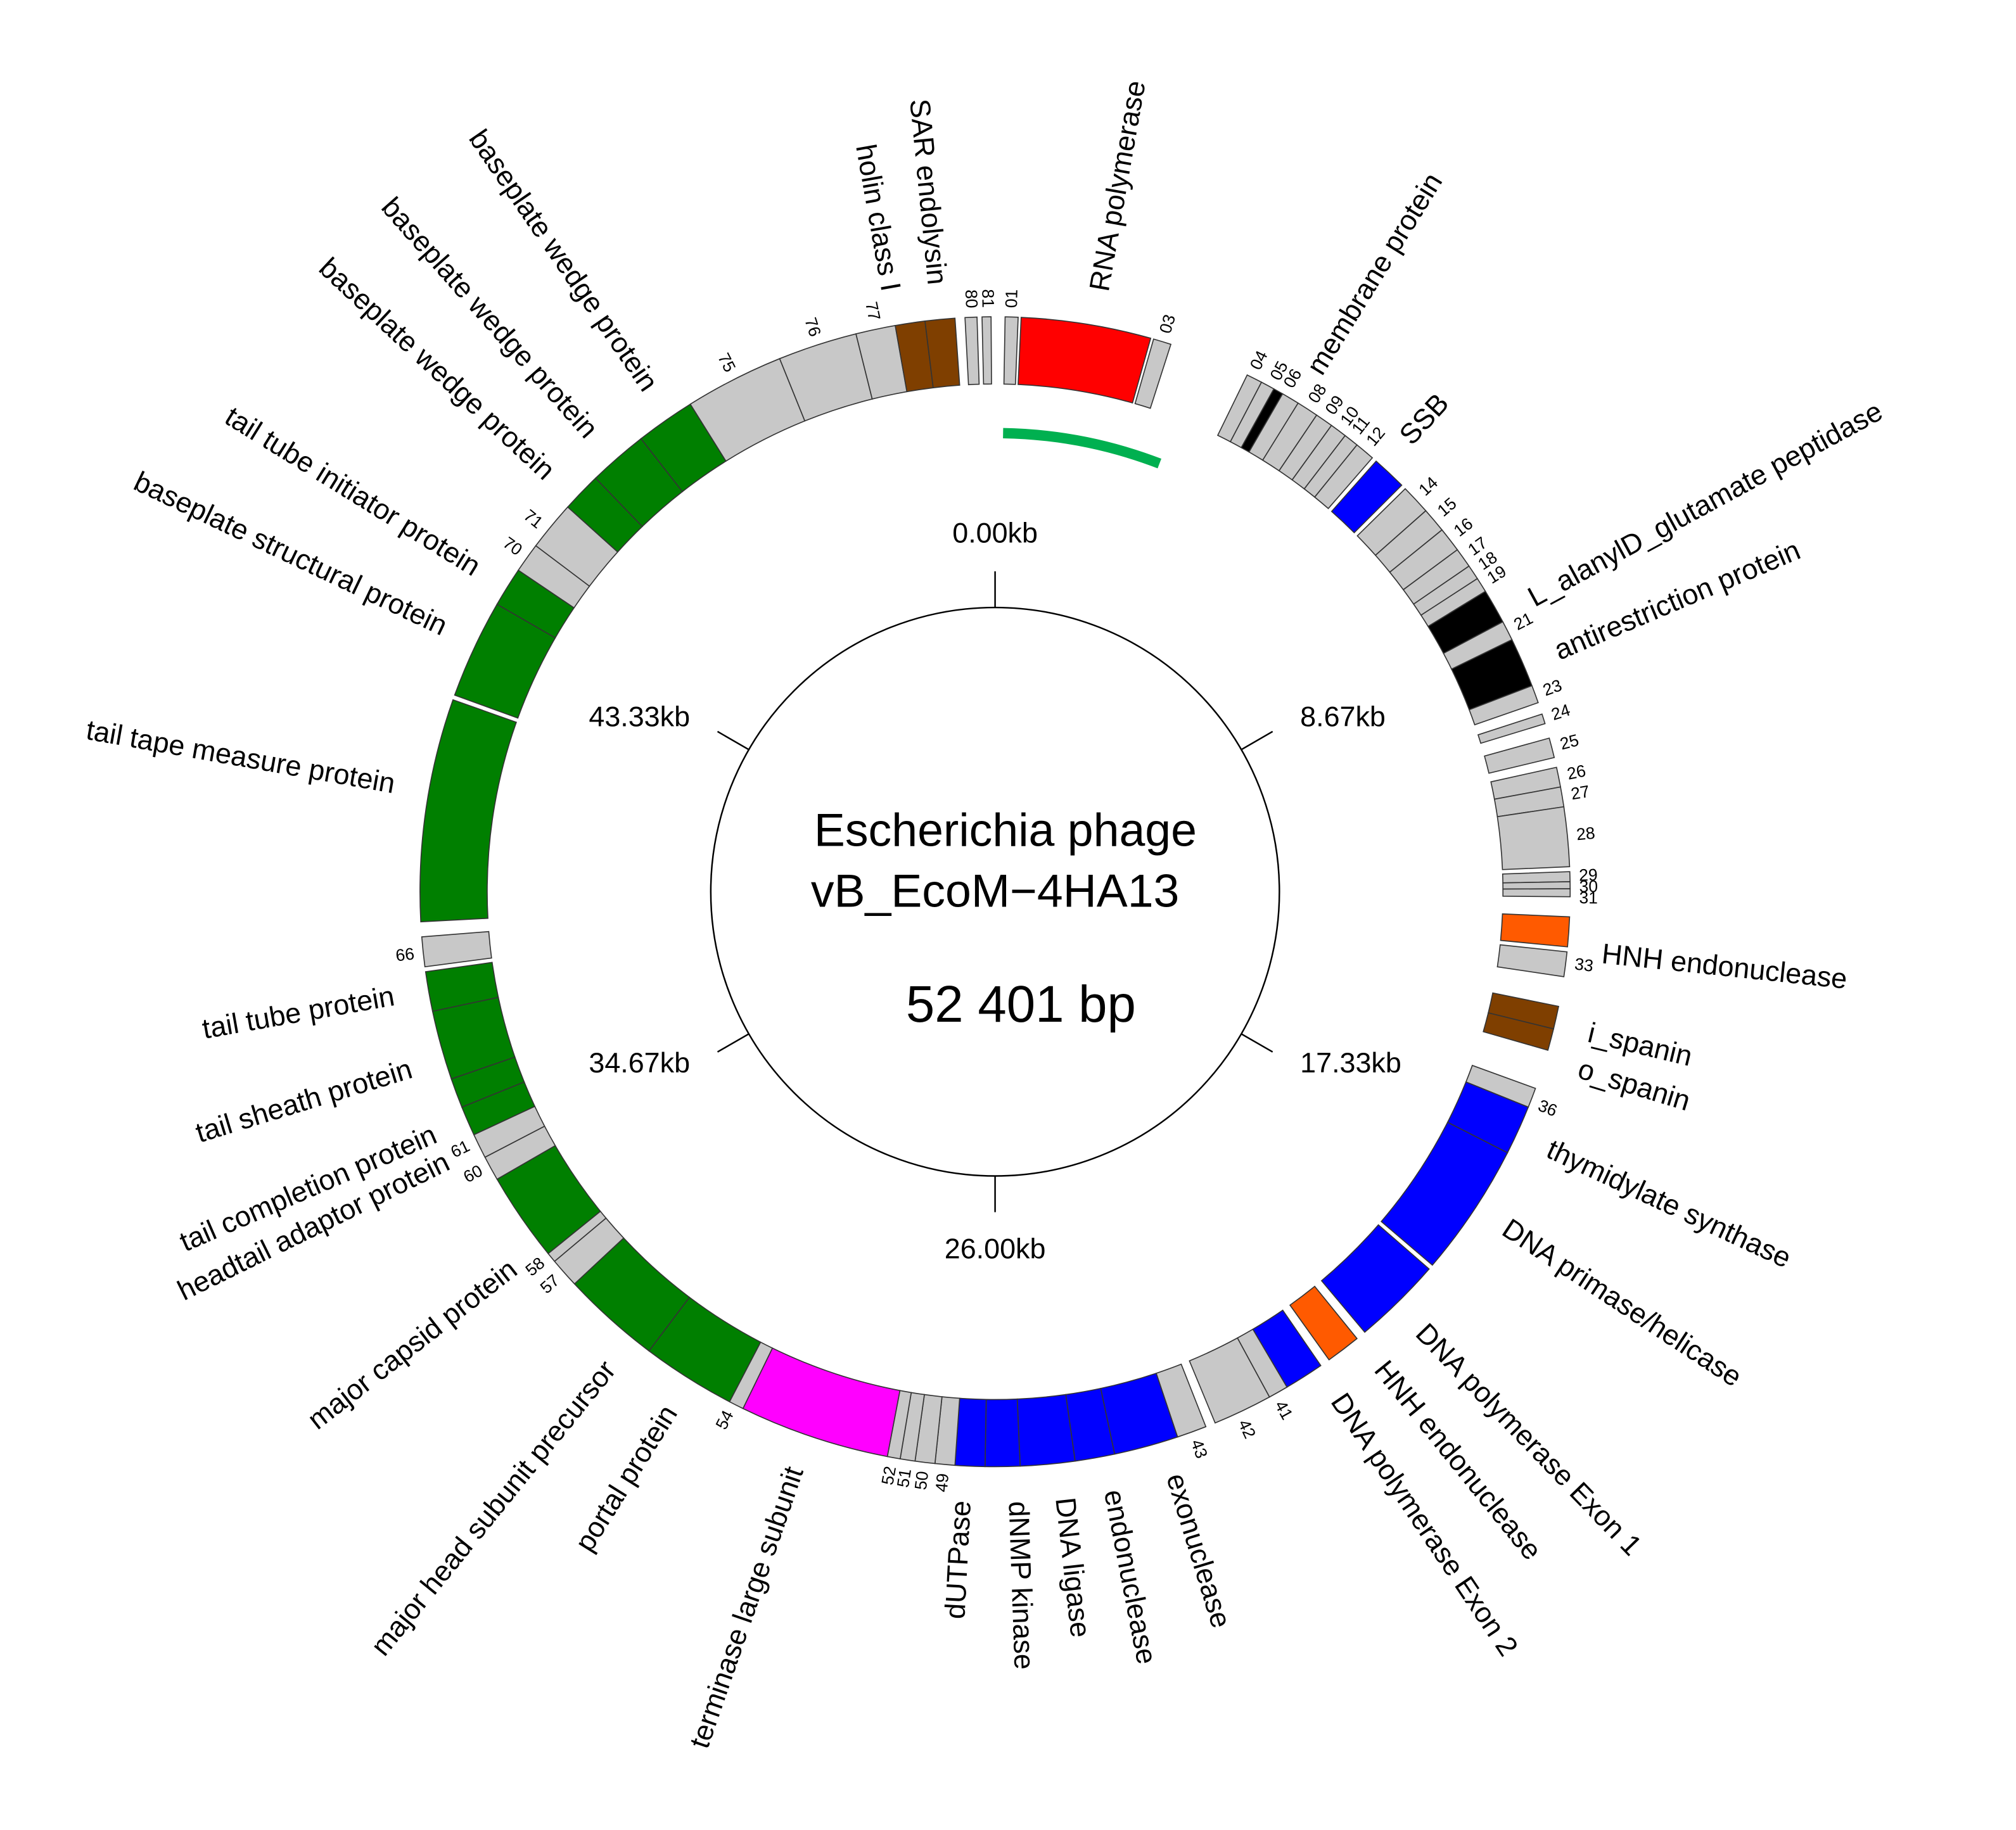 Image resolution: width=2016 pixels, height=1830 pixels. What do you see at coordinates (405, 954) in the screenshot?
I see `gene-number: 66` at bounding box center [405, 954].